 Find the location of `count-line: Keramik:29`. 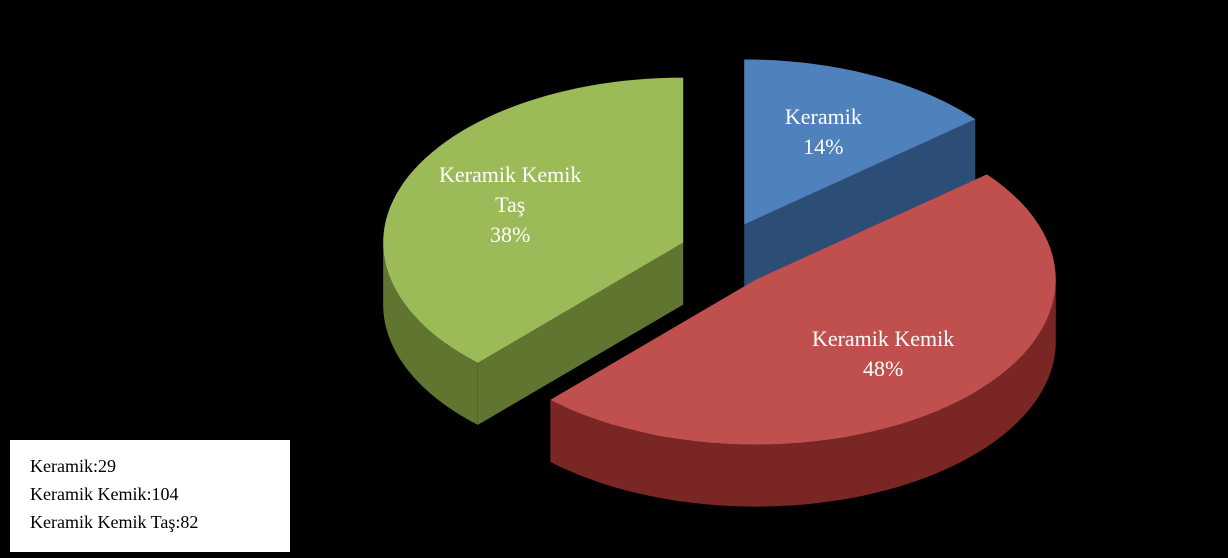

count-line: Keramik:29 is located at coordinates (73, 466).